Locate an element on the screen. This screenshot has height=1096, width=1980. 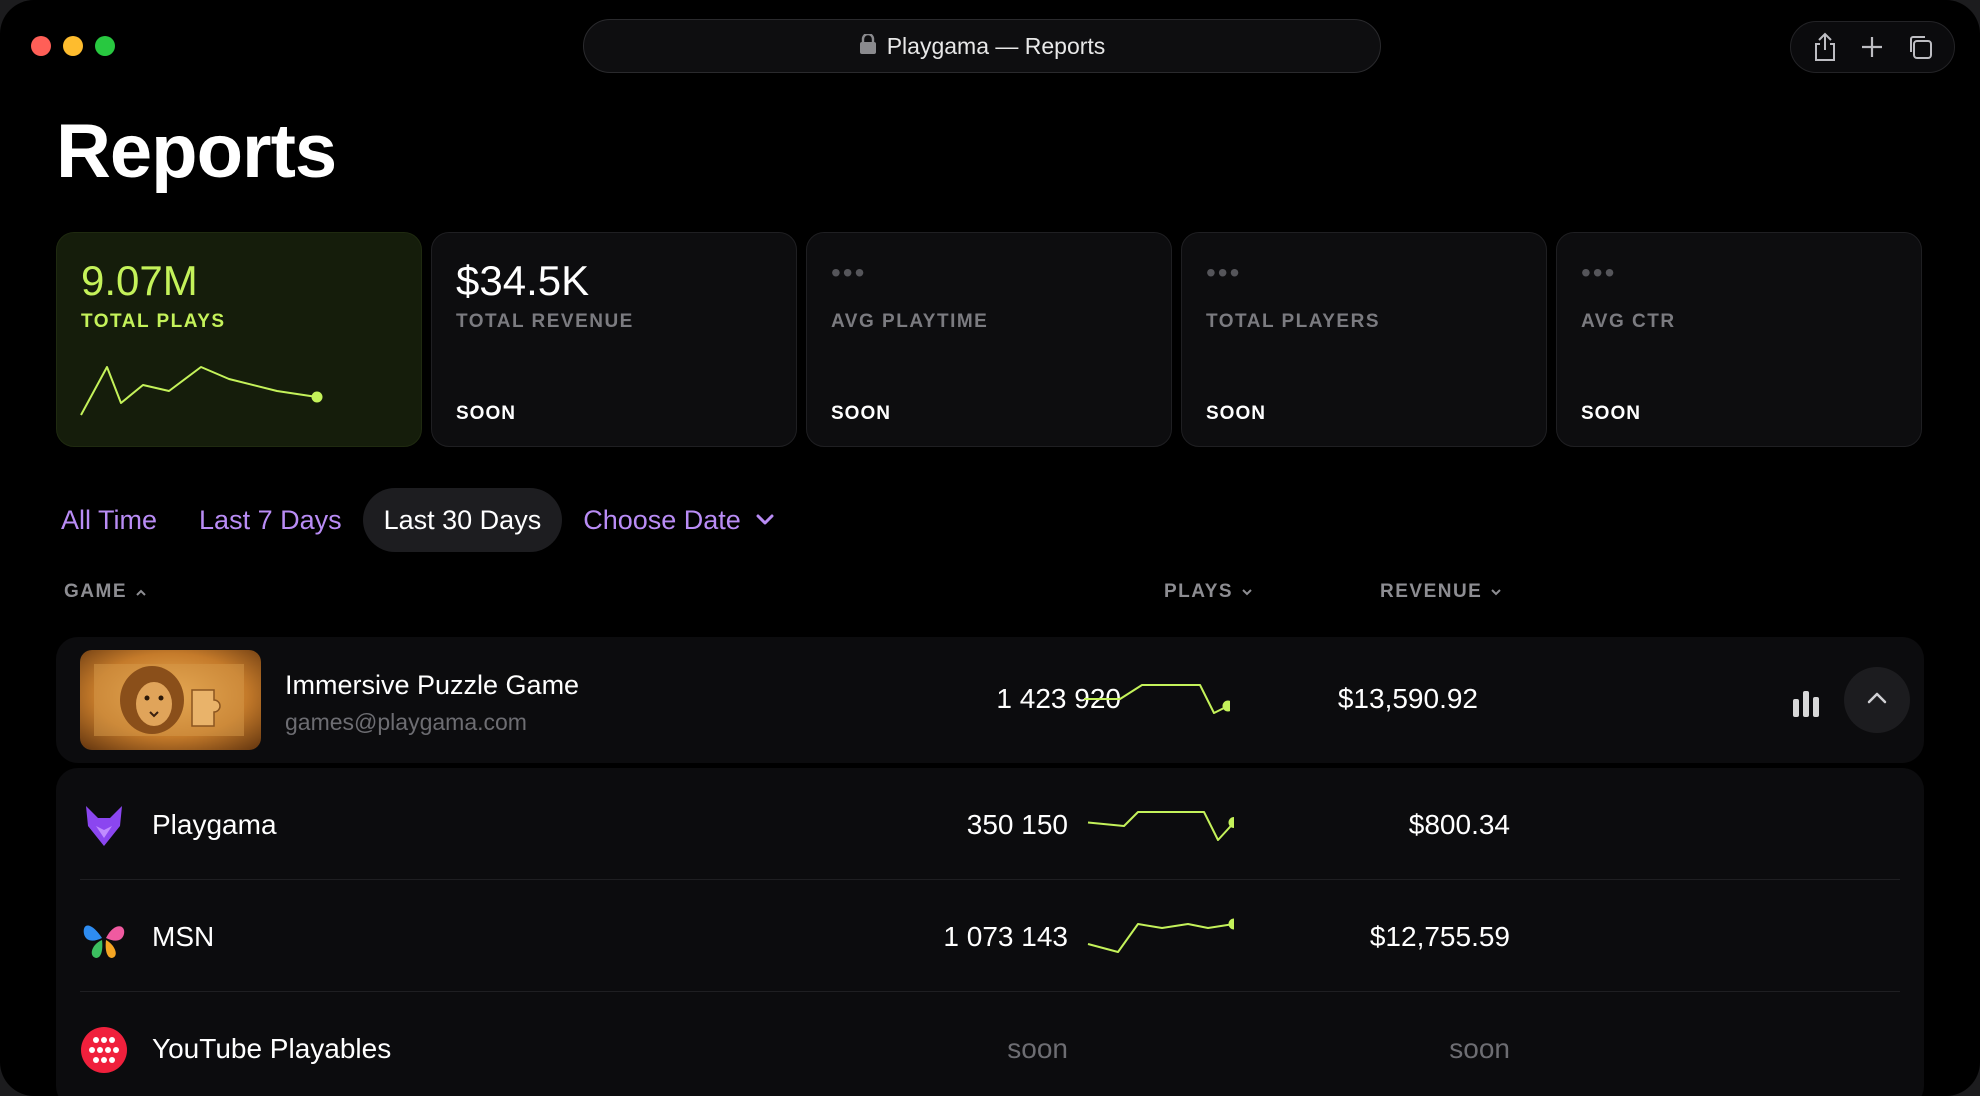
toolbar-actions is located at coordinates (1872, 47).